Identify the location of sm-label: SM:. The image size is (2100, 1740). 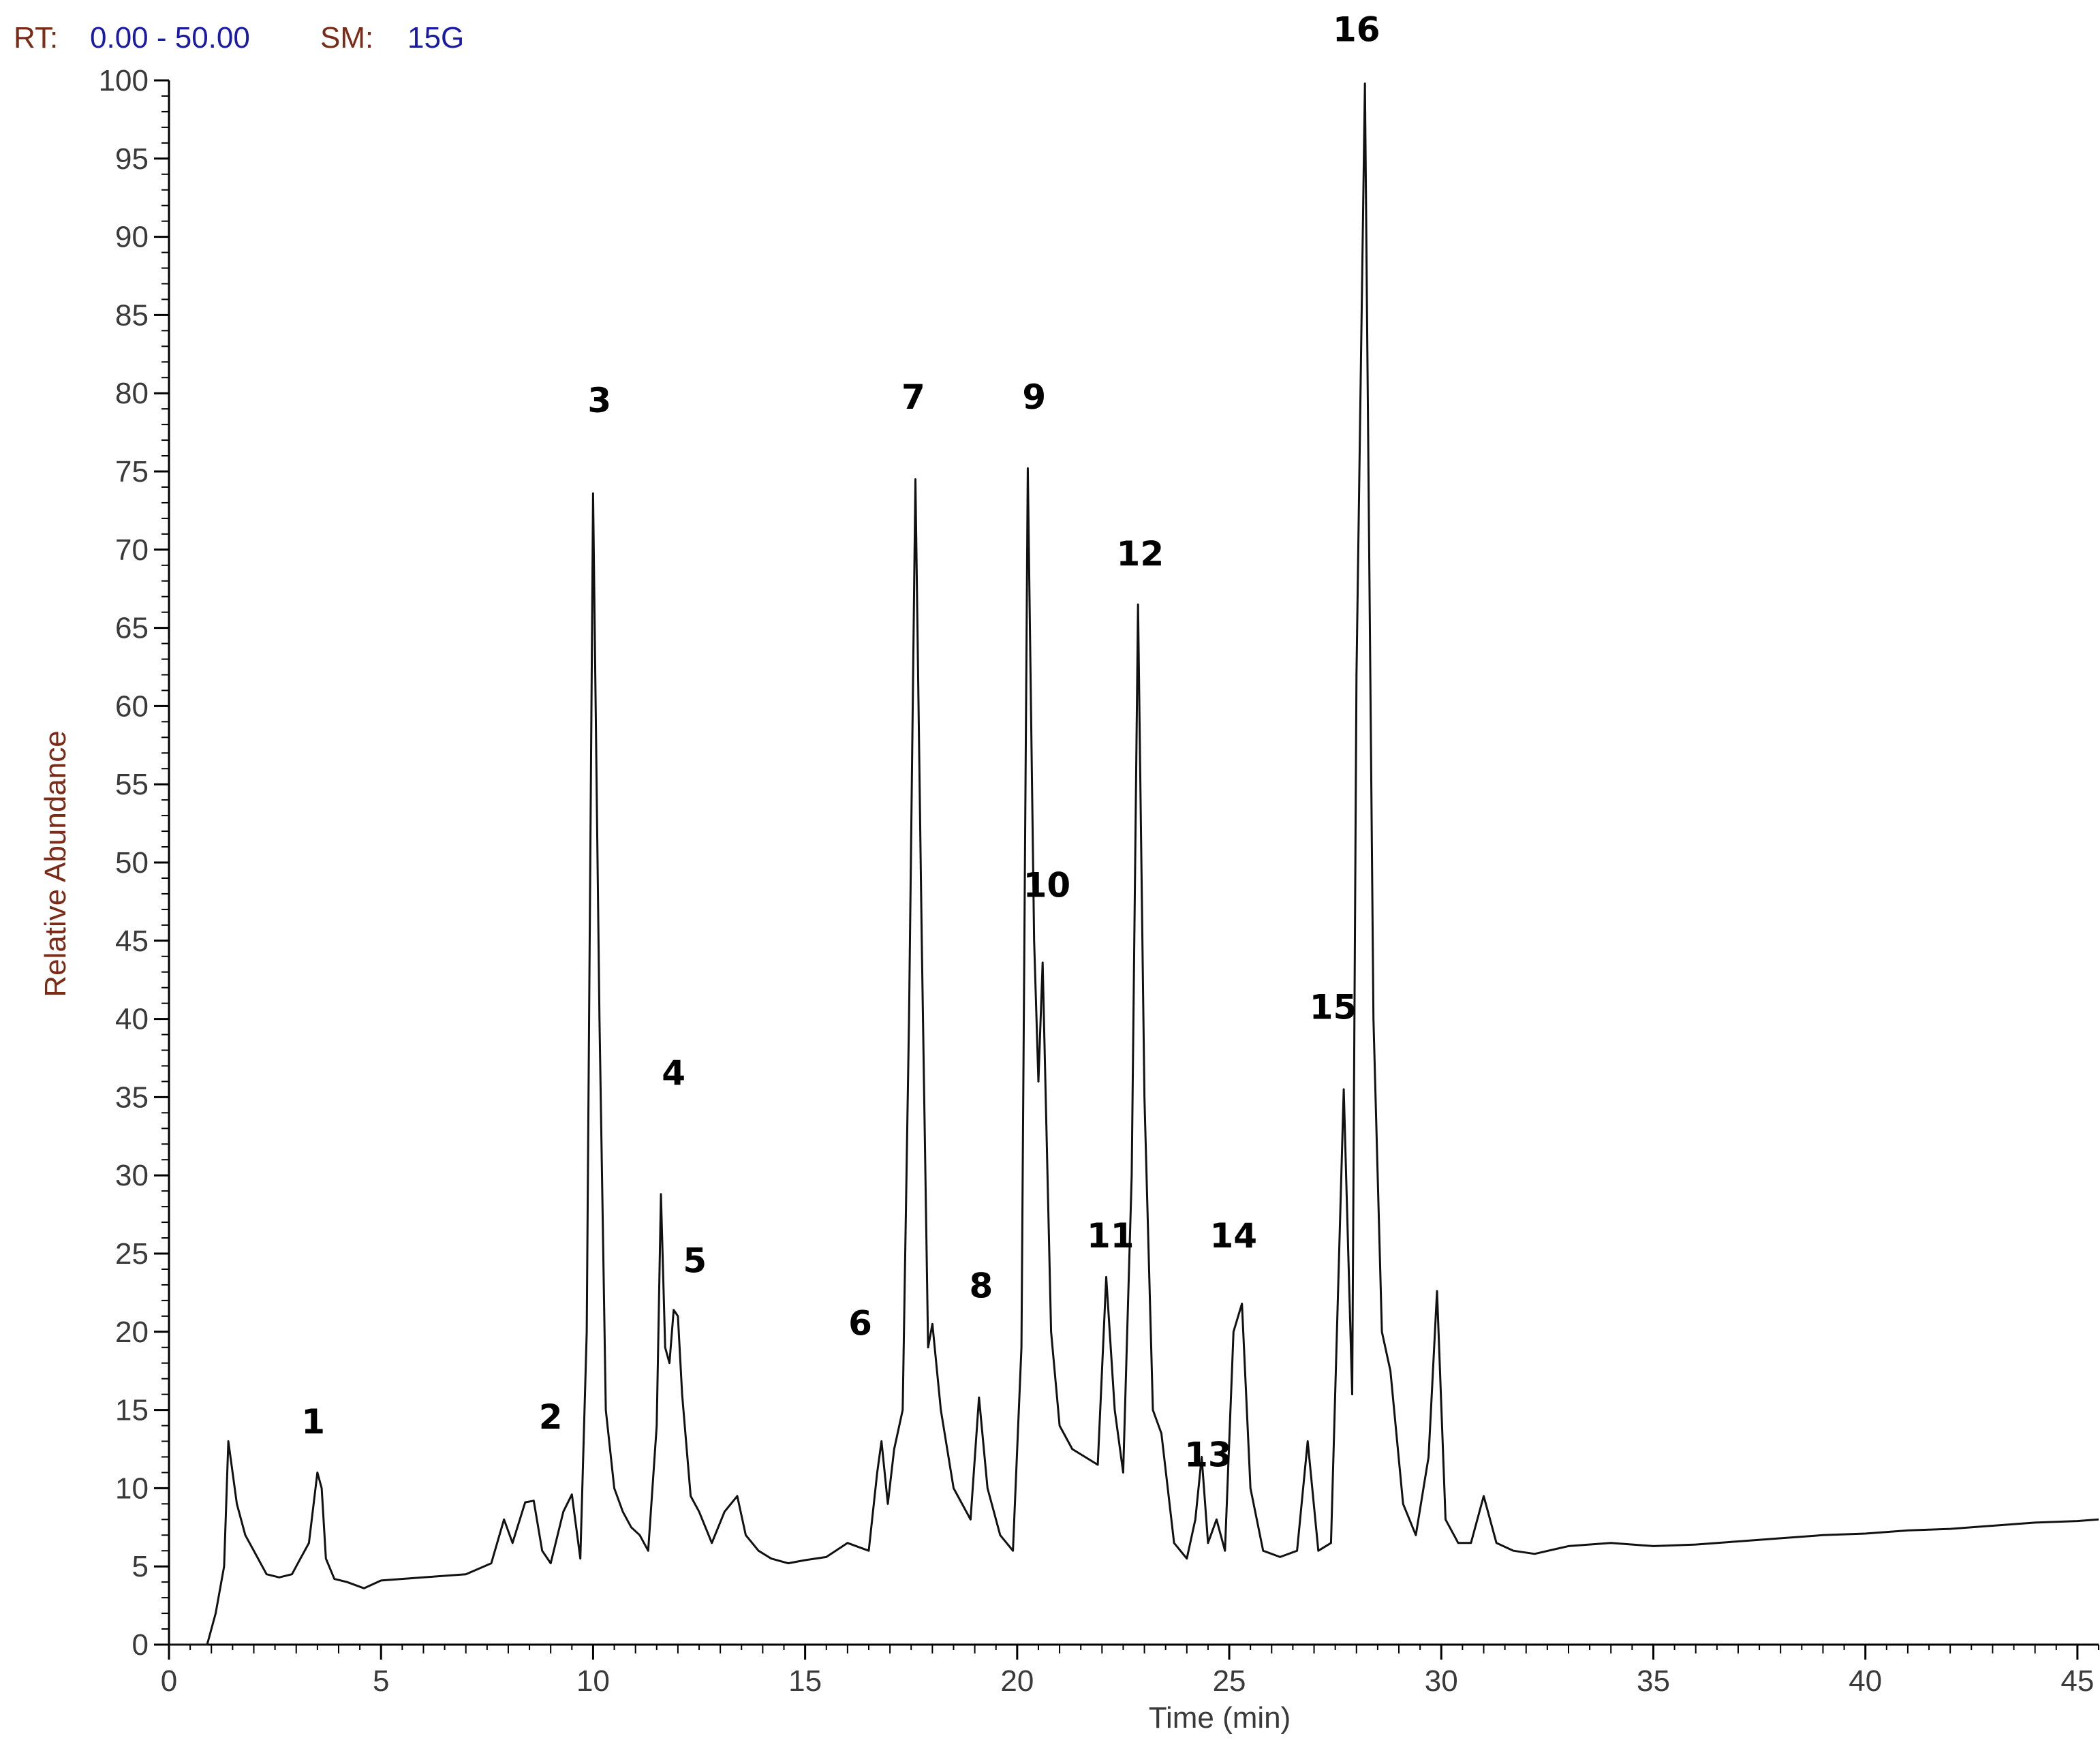
(346, 38).